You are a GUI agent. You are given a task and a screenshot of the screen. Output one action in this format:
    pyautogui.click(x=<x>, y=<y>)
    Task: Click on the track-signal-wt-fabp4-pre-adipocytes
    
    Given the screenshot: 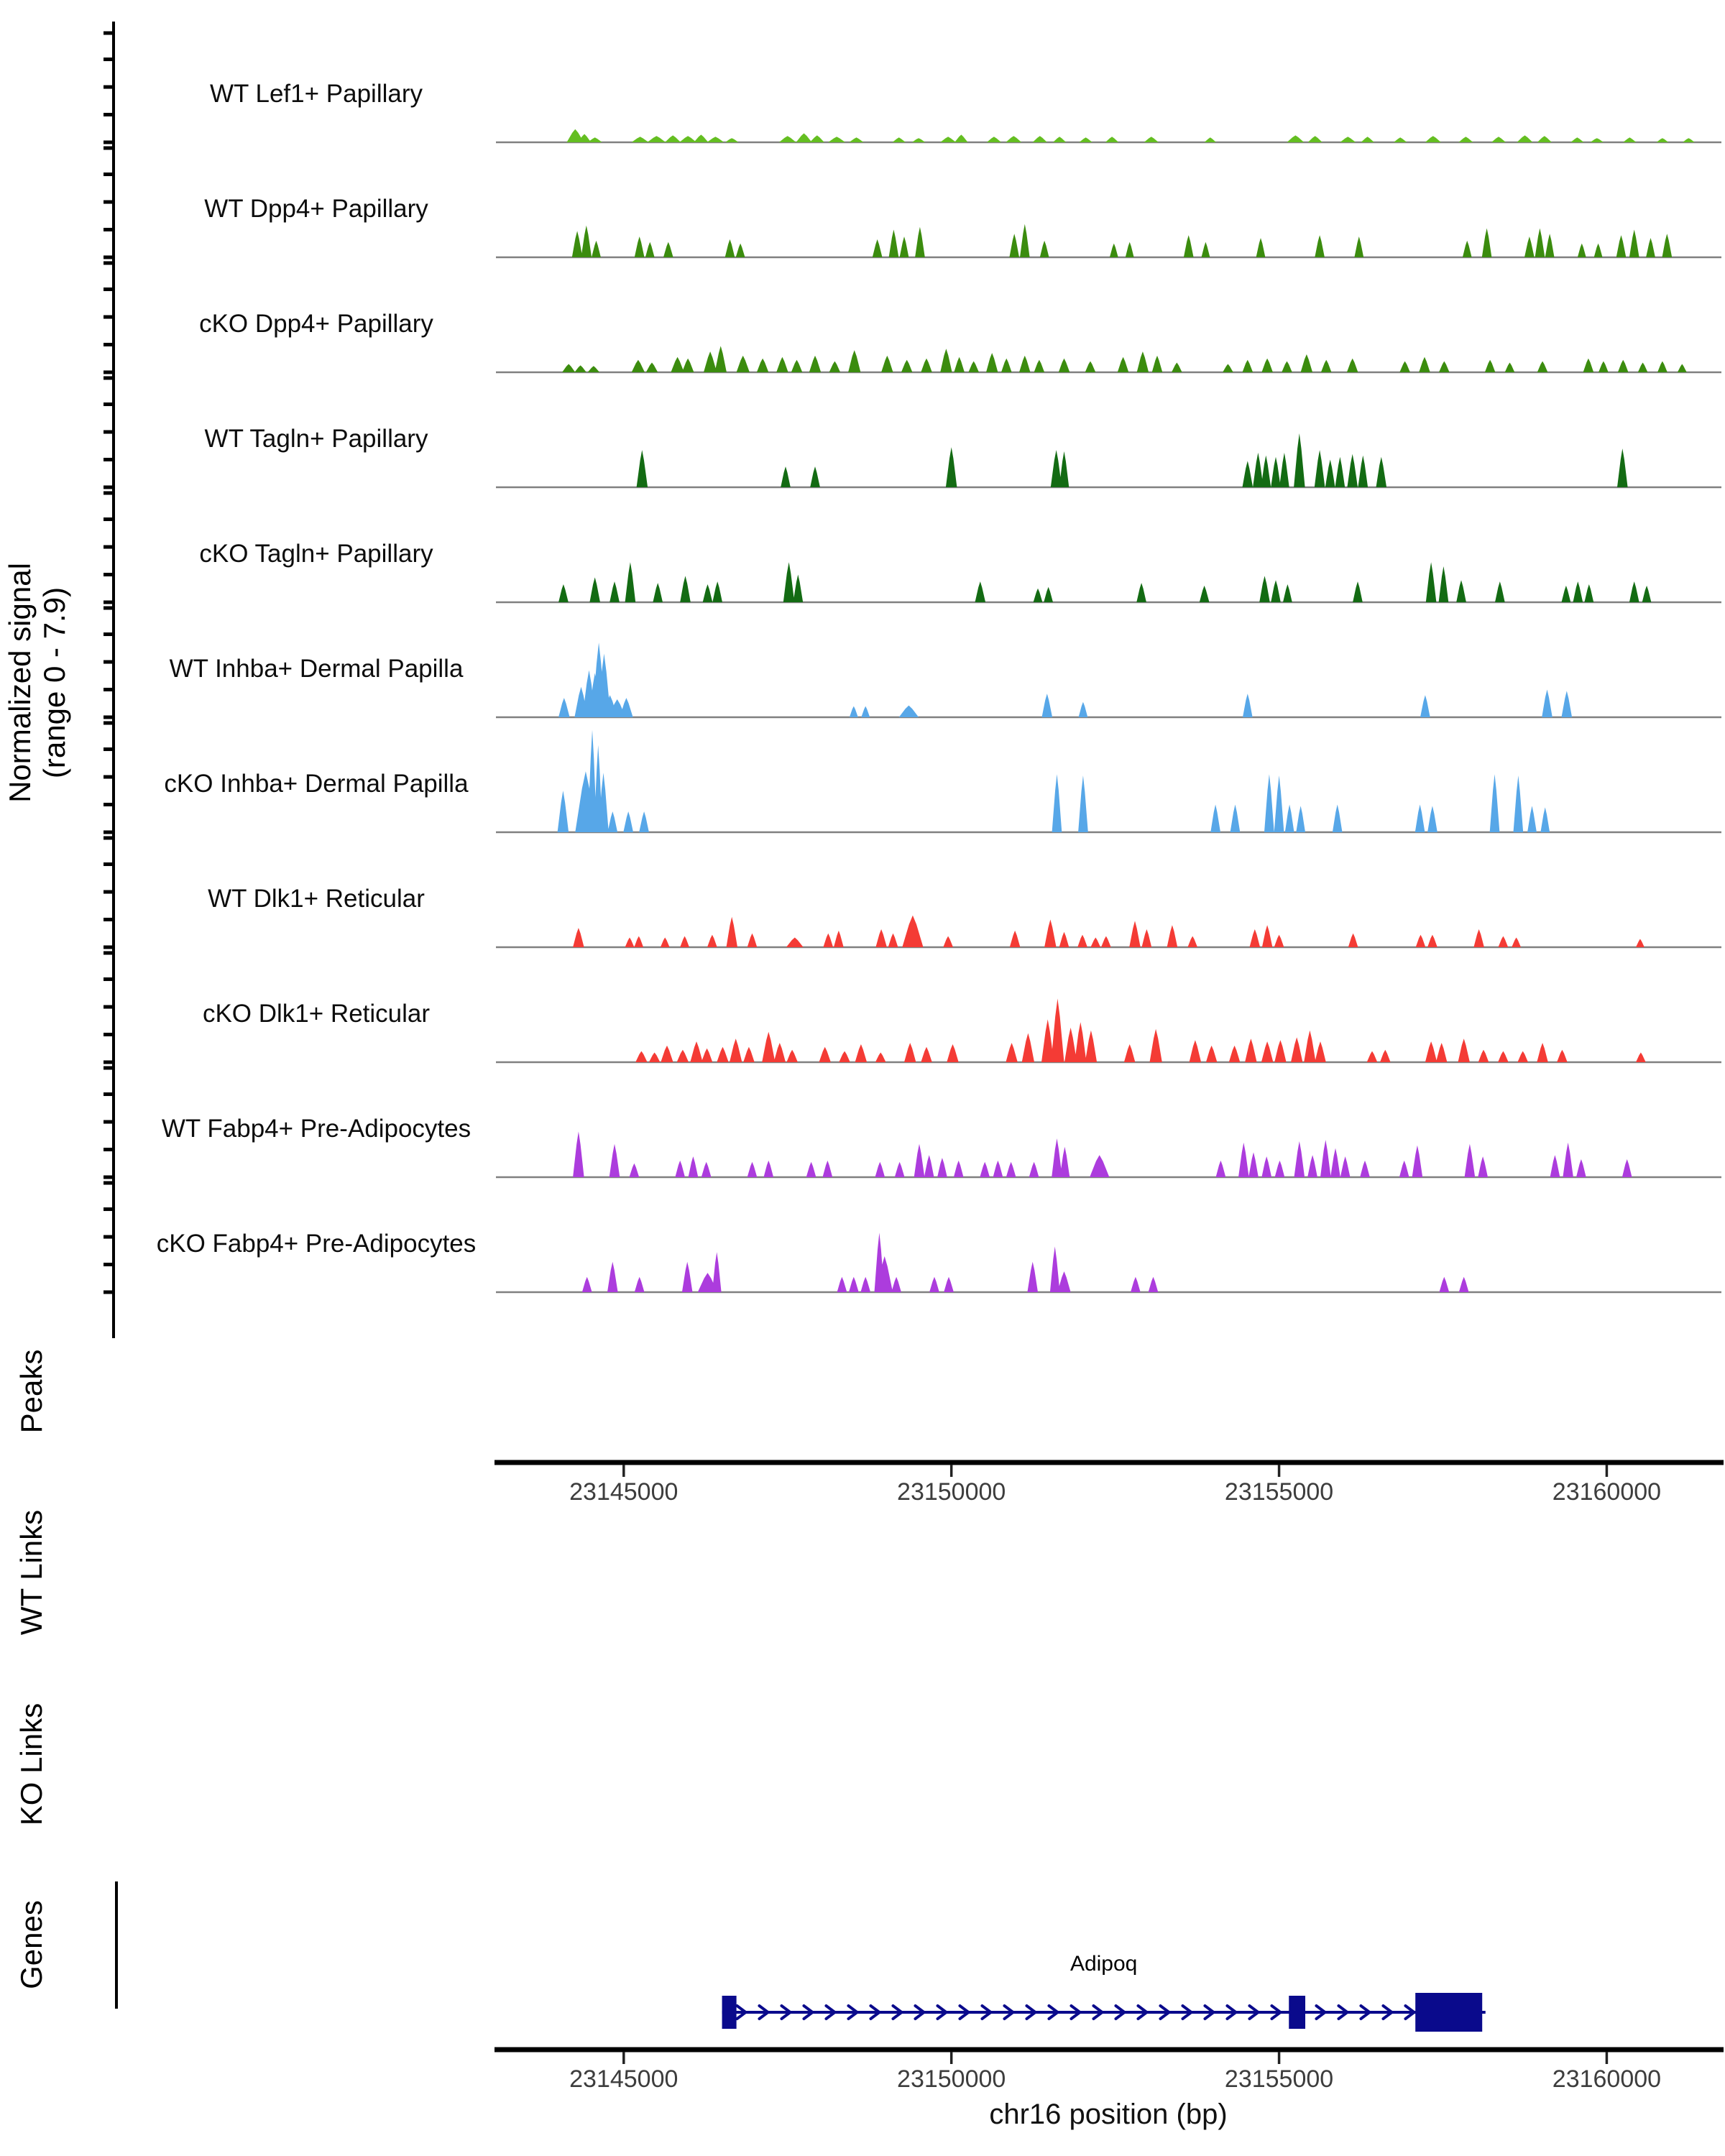 What is the action you would take?
    pyautogui.click(x=1102, y=1154)
    